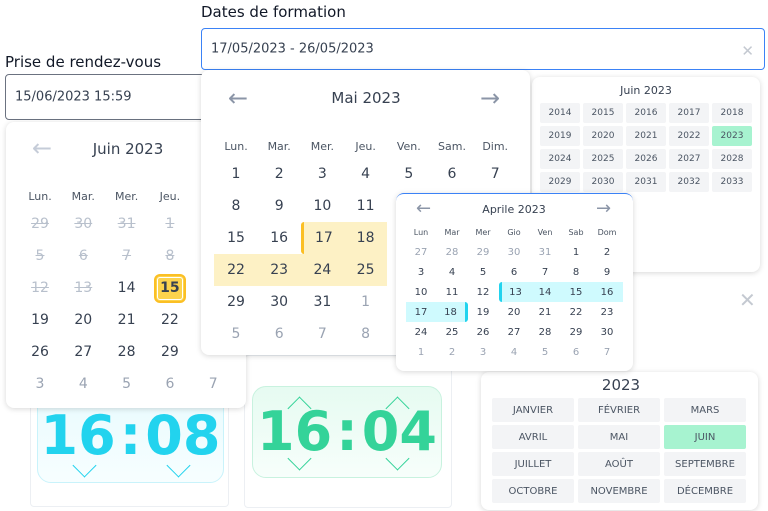 The width and height of the screenshot is (768, 511). Describe the element at coordinates (483, 292) in the screenshot. I see `day-cell: 12` at that location.